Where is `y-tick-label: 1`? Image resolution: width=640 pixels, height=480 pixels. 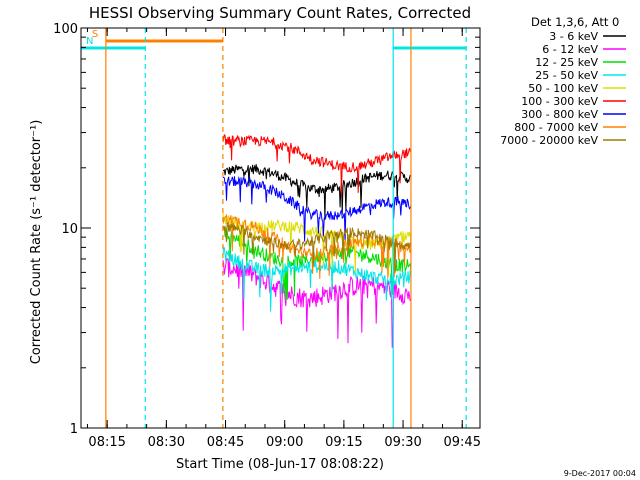 y-tick-label: 1 is located at coordinates (74, 429).